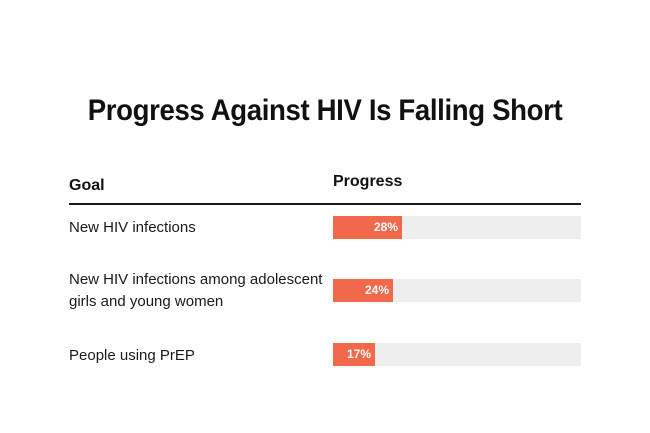 This screenshot has height=433, width=650. Describe the element at coordinates (376, 290) in the screenshot. I see `bar-value-label-adolescent-girls-young-women: 24%` at that location.